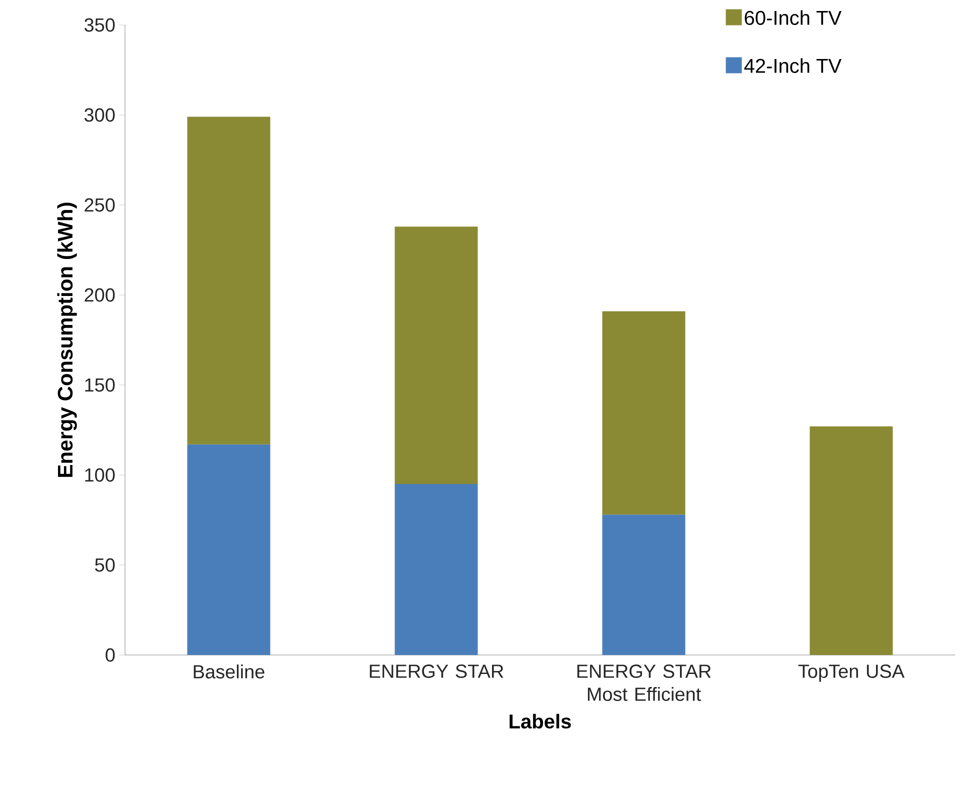 The image size is (961, 788). Describe the element at coordinates (793, 17) in the screenshot. I see `legend-label: 60-Inch TV` at that location.